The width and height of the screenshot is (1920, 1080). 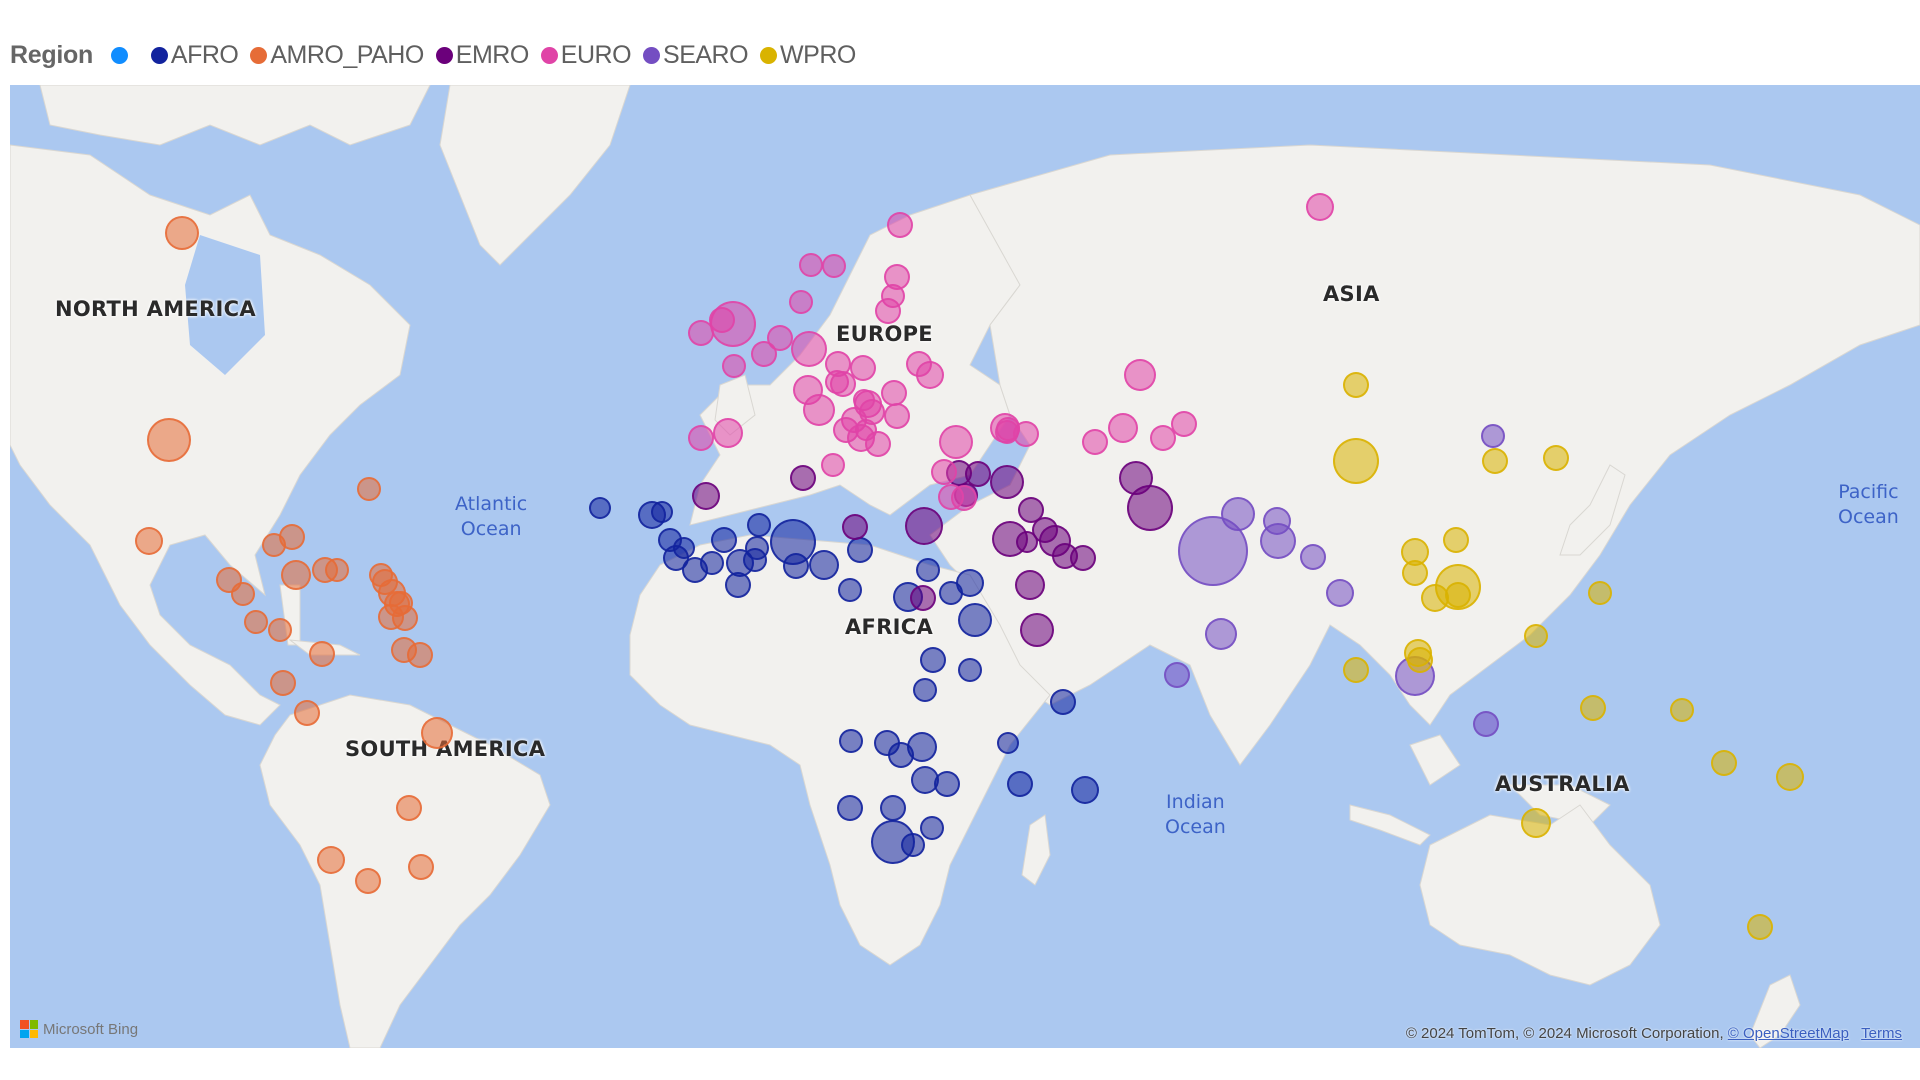 I want to click on legend-item-afro: AFRO, so click(x=194, y=55).